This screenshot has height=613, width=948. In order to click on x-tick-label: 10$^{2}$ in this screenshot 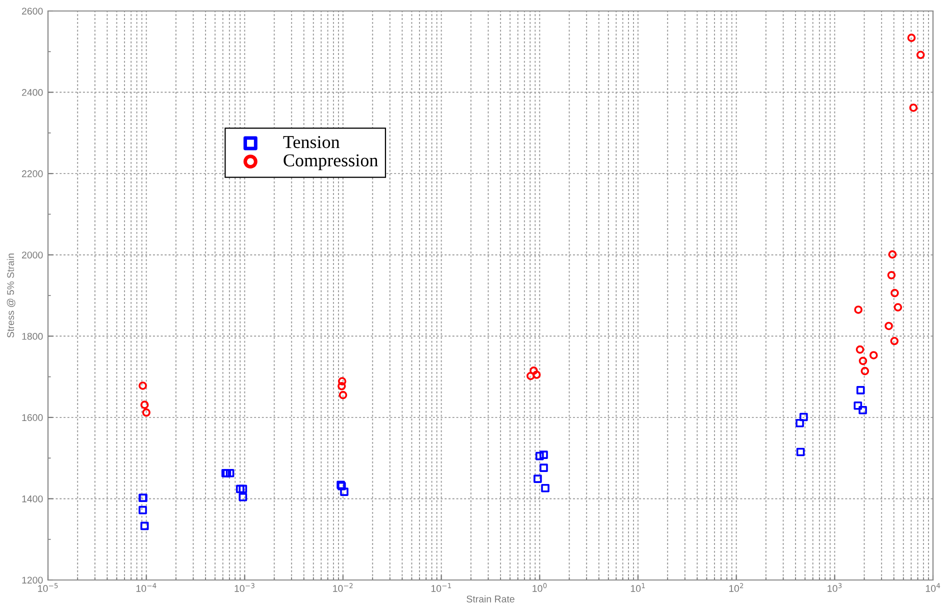, I will do `click(736, 587)`.